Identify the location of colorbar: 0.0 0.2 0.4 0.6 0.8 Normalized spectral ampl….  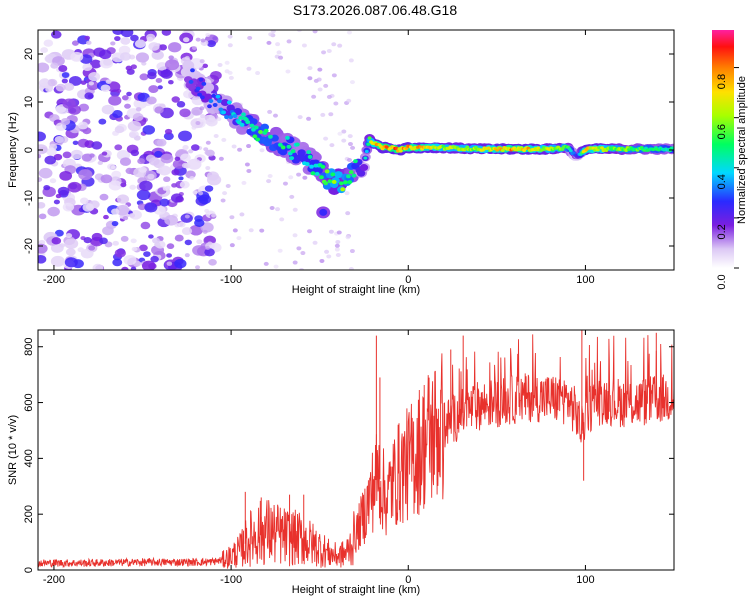
(730, 160).